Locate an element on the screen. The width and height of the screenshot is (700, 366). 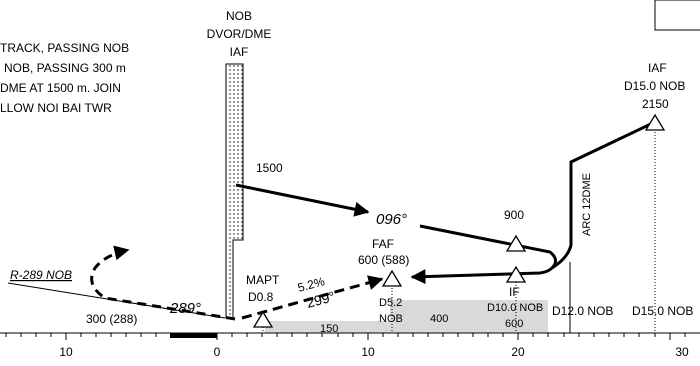
axis-label: 30 is located at coordinates (682, 352).